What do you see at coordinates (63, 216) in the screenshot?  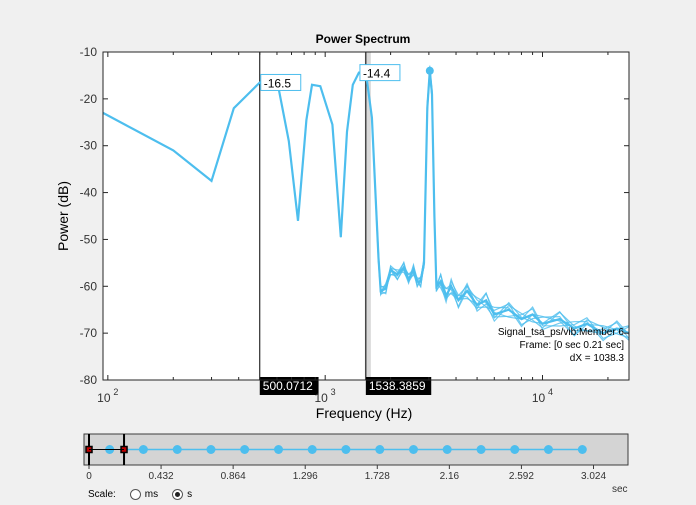 I see `y-axis-label: Power (dB)` at bounding box center [63, 216].